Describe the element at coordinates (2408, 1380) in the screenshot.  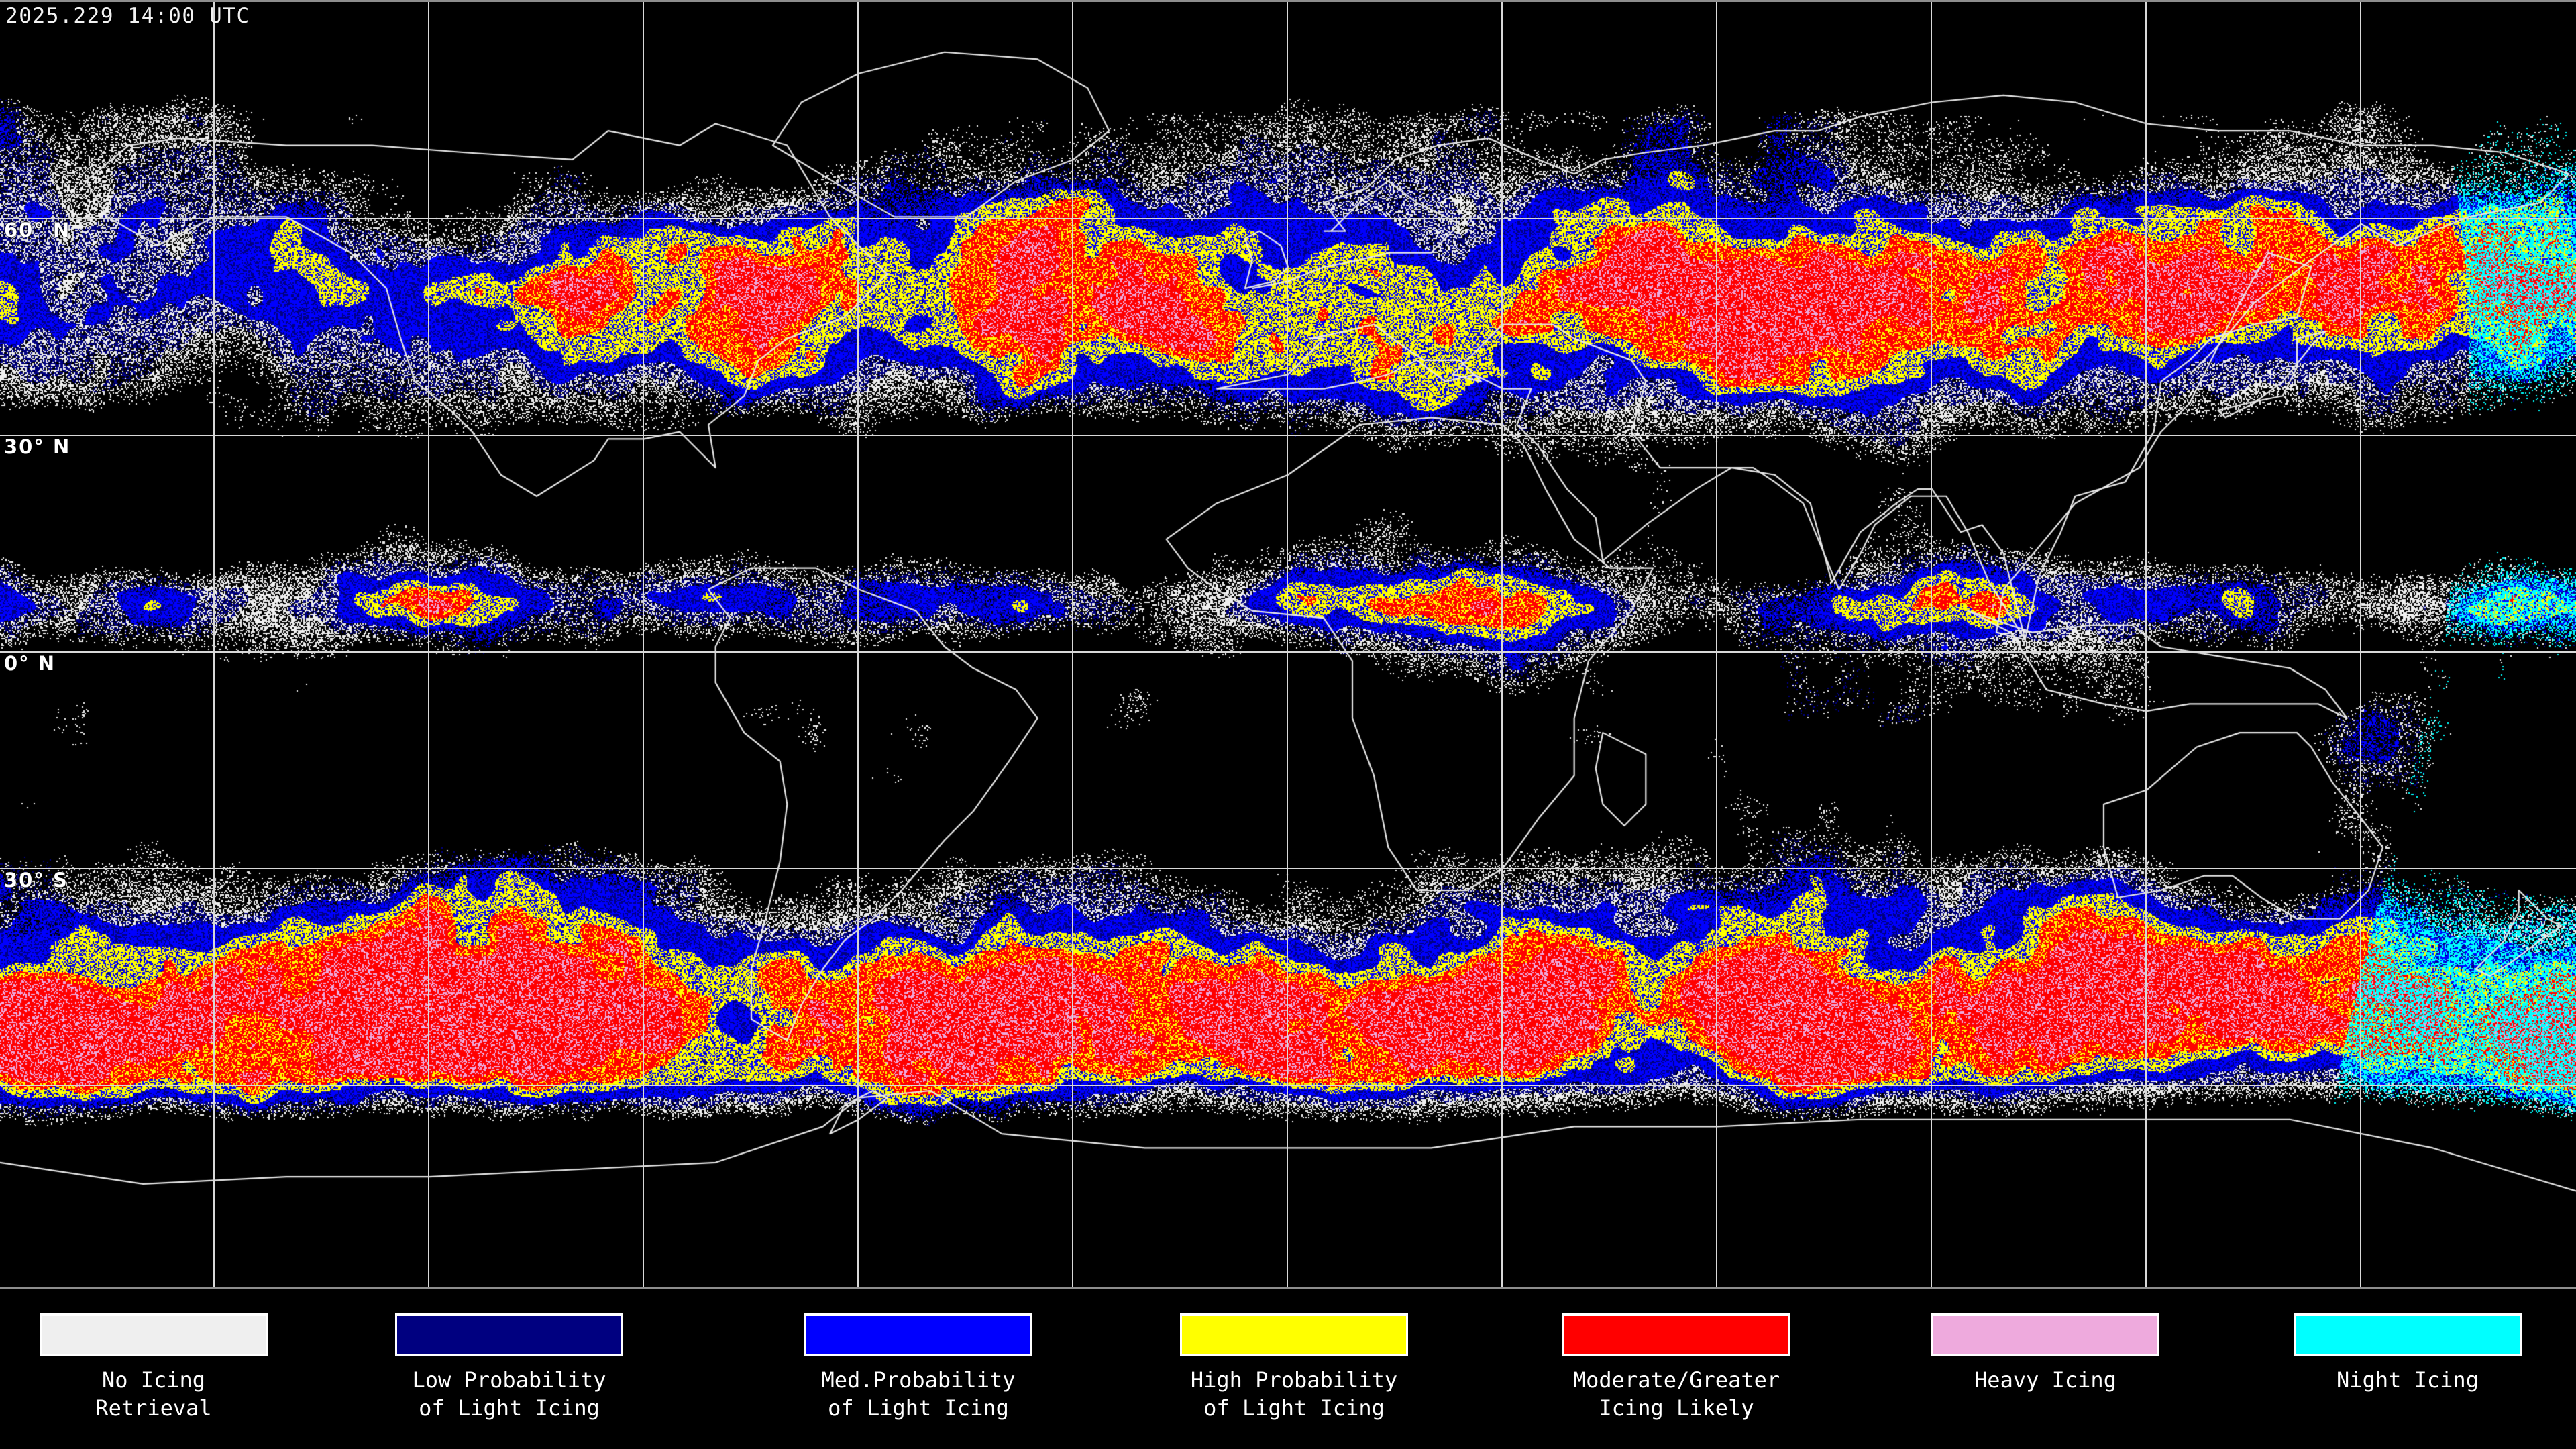
I see `legend-label-night-icing: Night Icing` at that location.